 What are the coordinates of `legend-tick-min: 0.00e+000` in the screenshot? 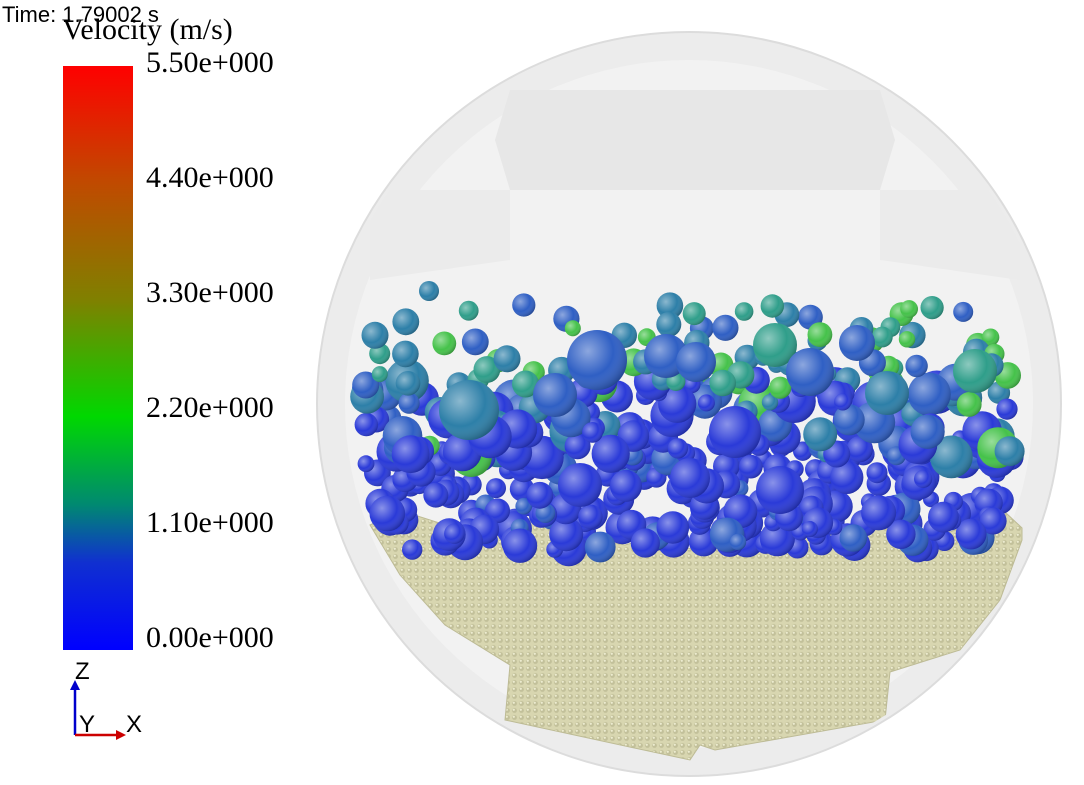 It's located at (210, 637).